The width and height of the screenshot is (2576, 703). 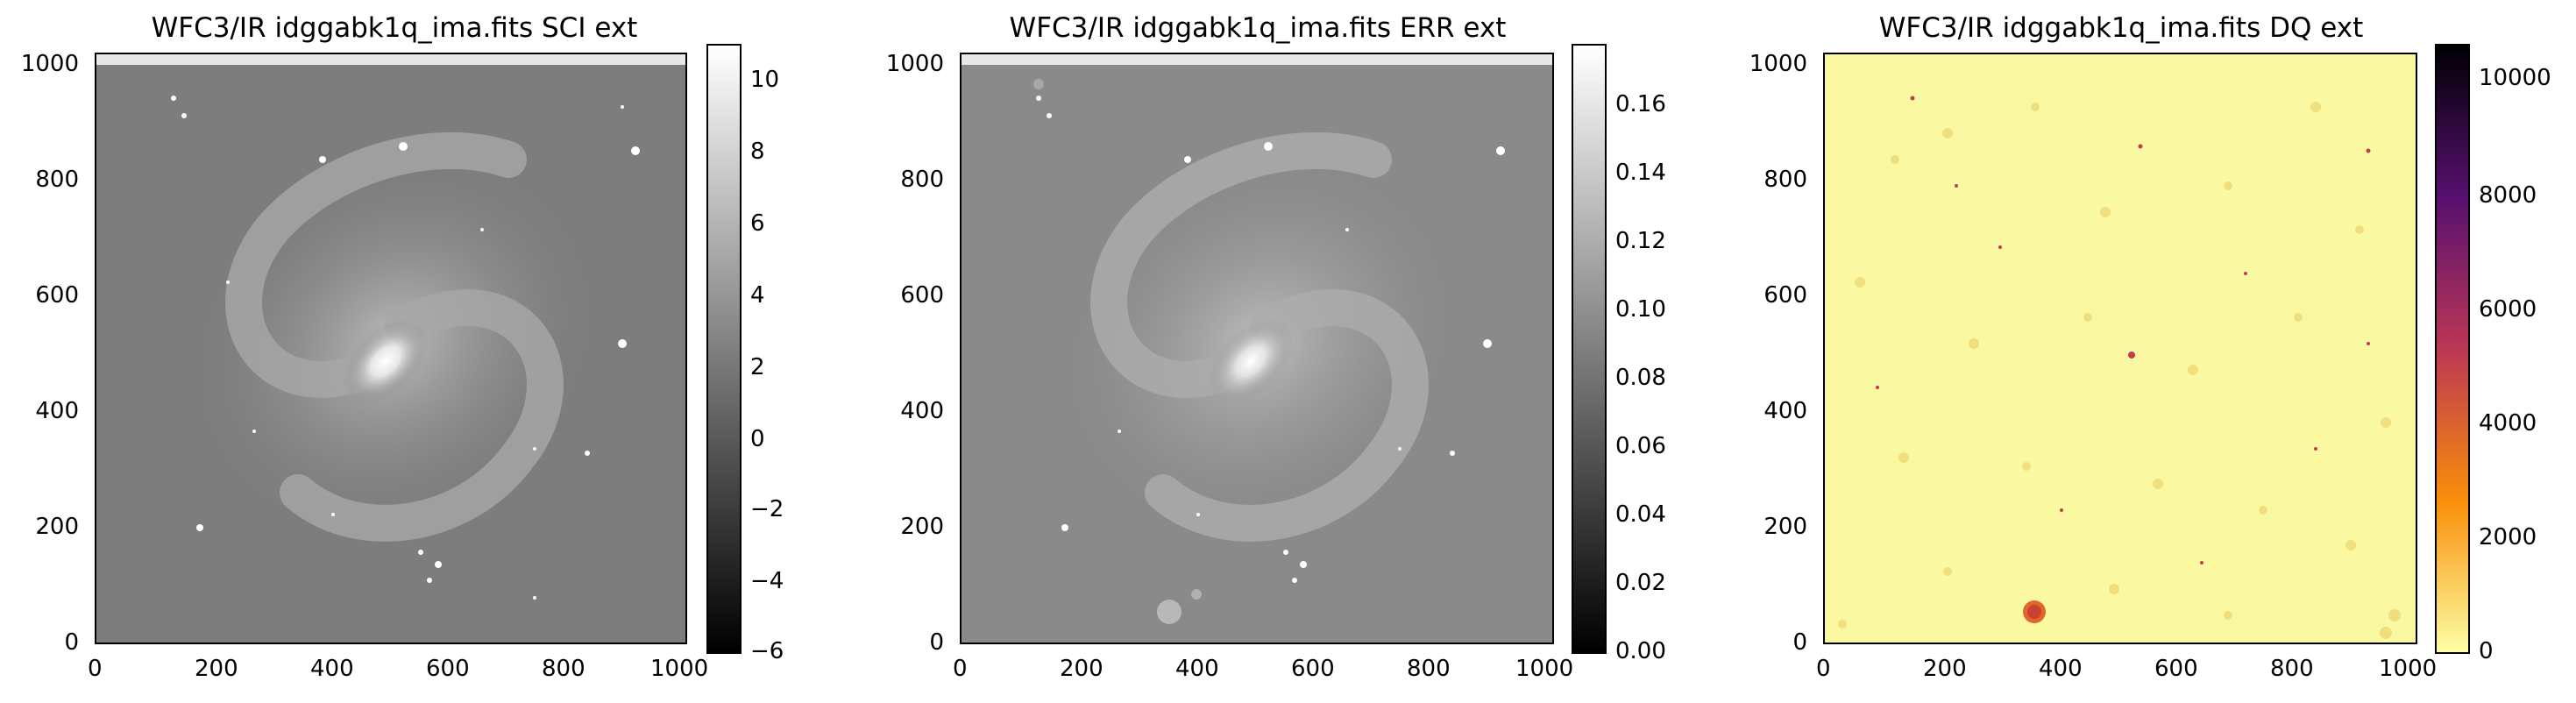 I want to click on colorbar-tick: 0.00, so click(x=1640, y=651).